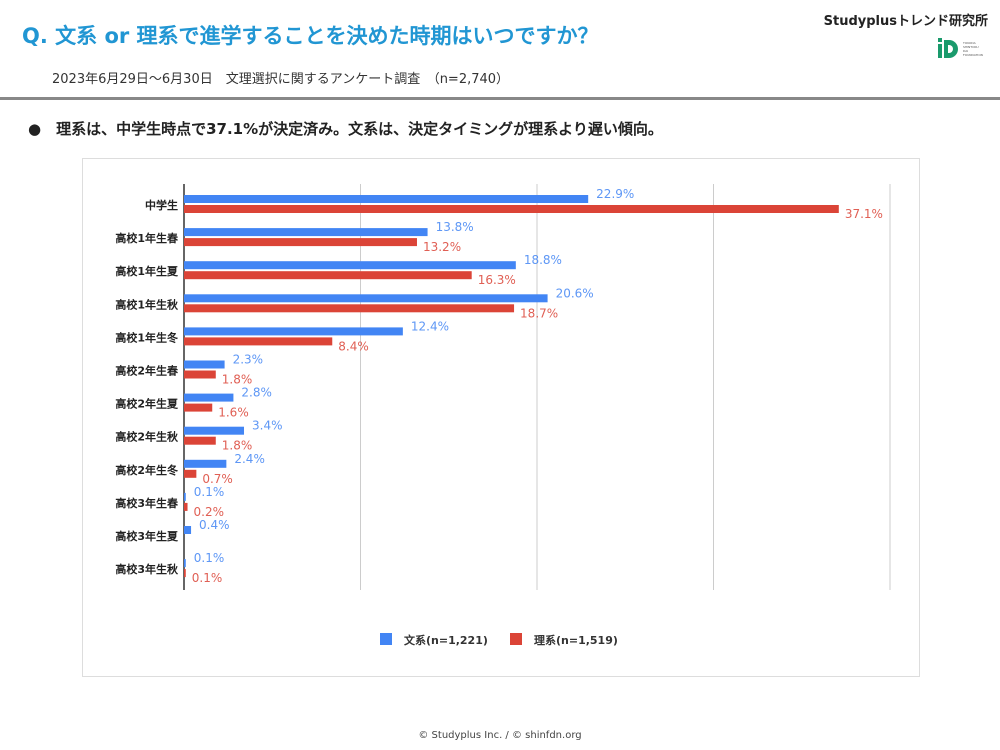  Describe the element at coordinates (539, 313) in the screenshot. I see `data-label: 18.7%` at that location.